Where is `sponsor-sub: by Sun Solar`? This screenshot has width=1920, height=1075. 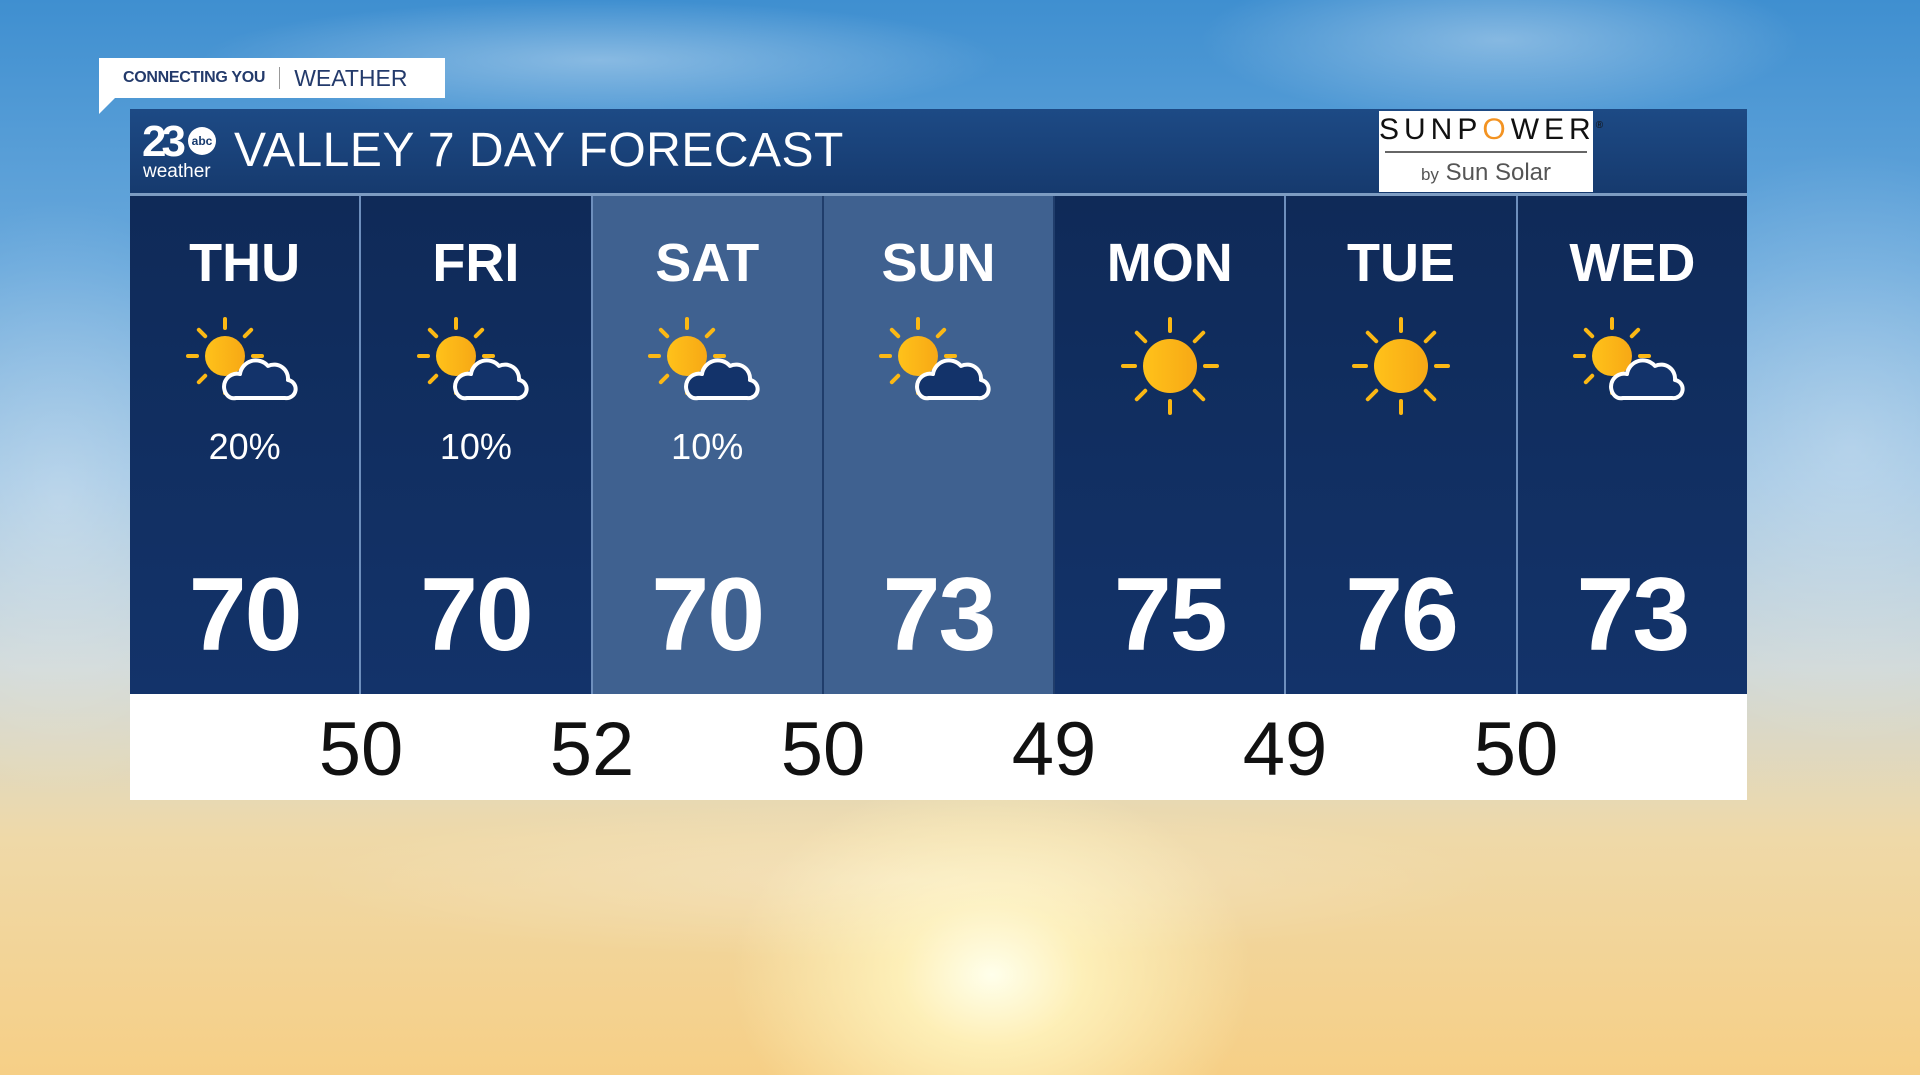
sponsor-sub: by Sun Solar is located at coordinates (1486, 172).